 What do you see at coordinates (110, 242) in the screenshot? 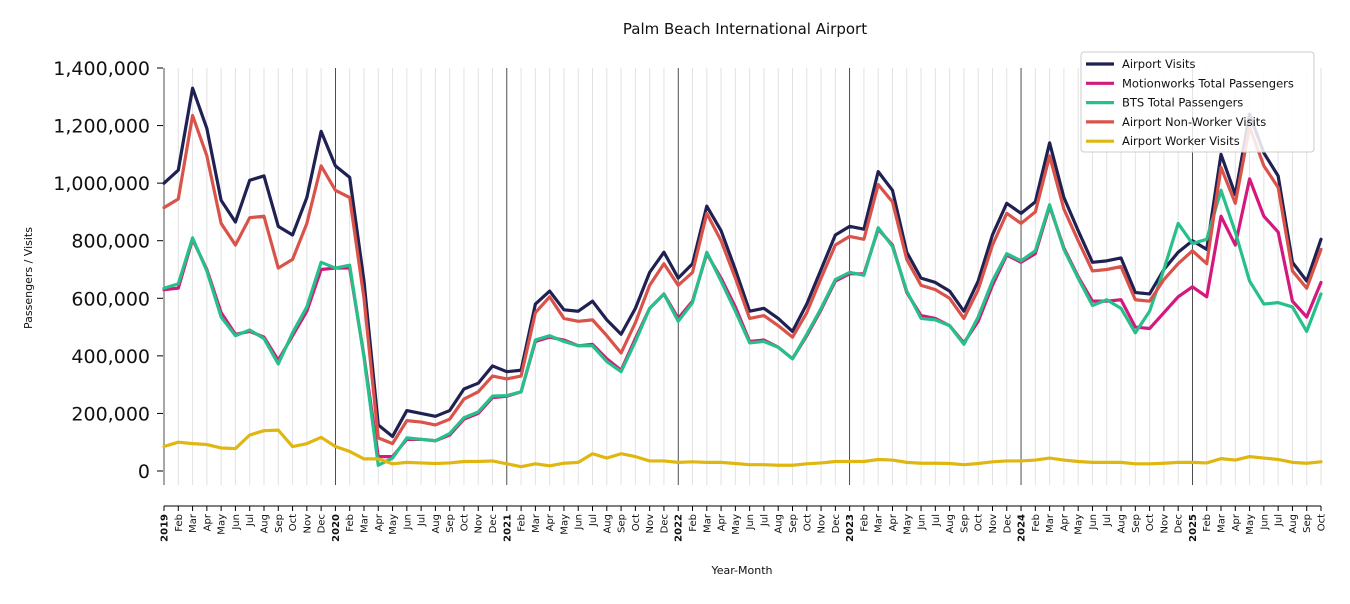
I see `y-tick-label: 800,000` at bounding box center [110, 242].